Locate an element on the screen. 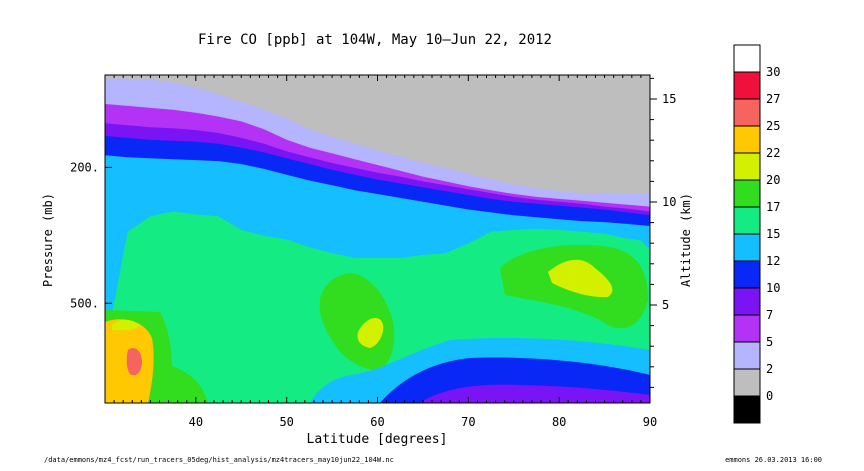 The height and width of the screenshot is (471, 864). colorbar-label: 0 is located at coordinates (769, 396).